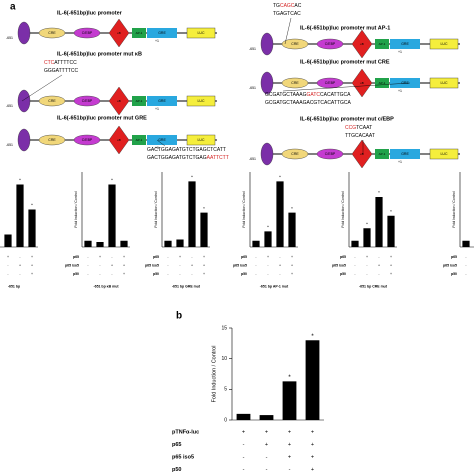  What do you see at coordinates (106, 286) in the screenshot?
I see `x-axis-label: -651 bp κB mut` at bounding box center [106, 286].